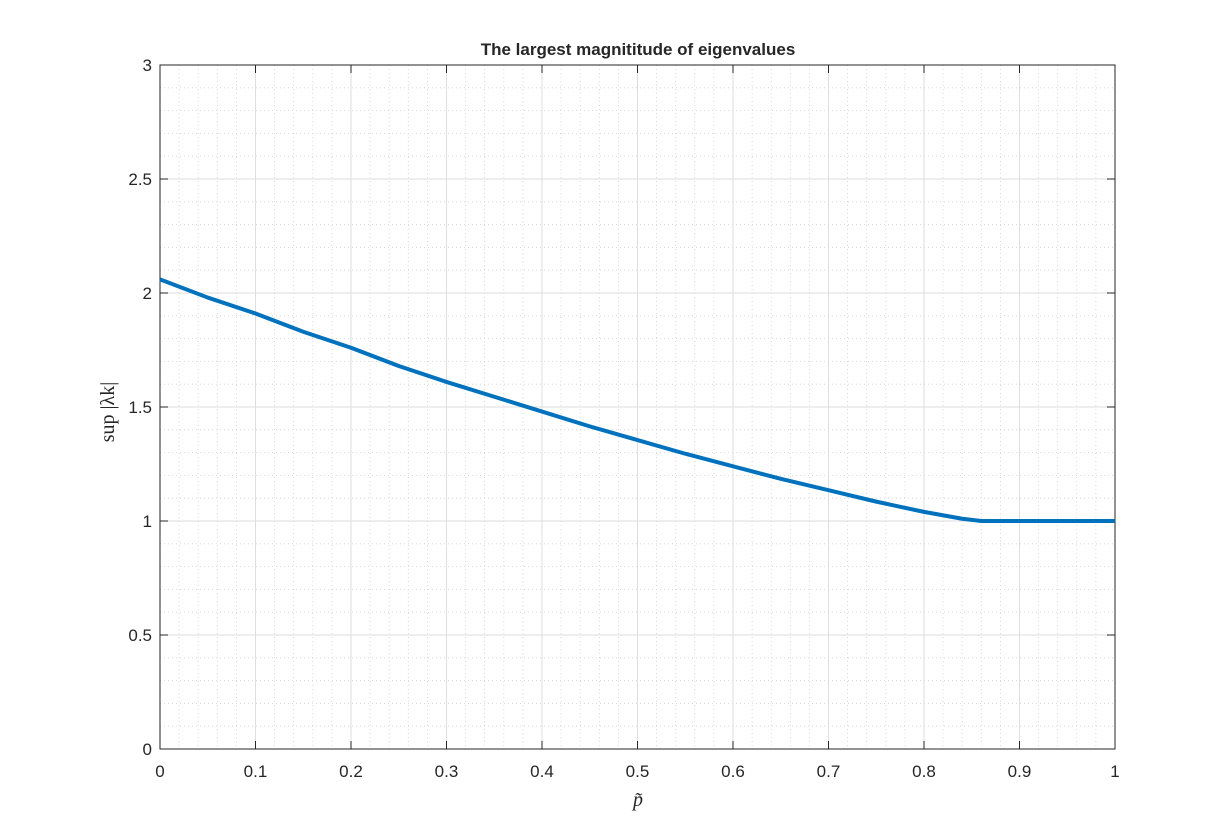 Image resolution: width=1232 pixels, height=840 pixels. What do you see at coordinates (147, 521) in the screenshot?
I see `y-tick-label: 1` at bounding box center [147, 521].